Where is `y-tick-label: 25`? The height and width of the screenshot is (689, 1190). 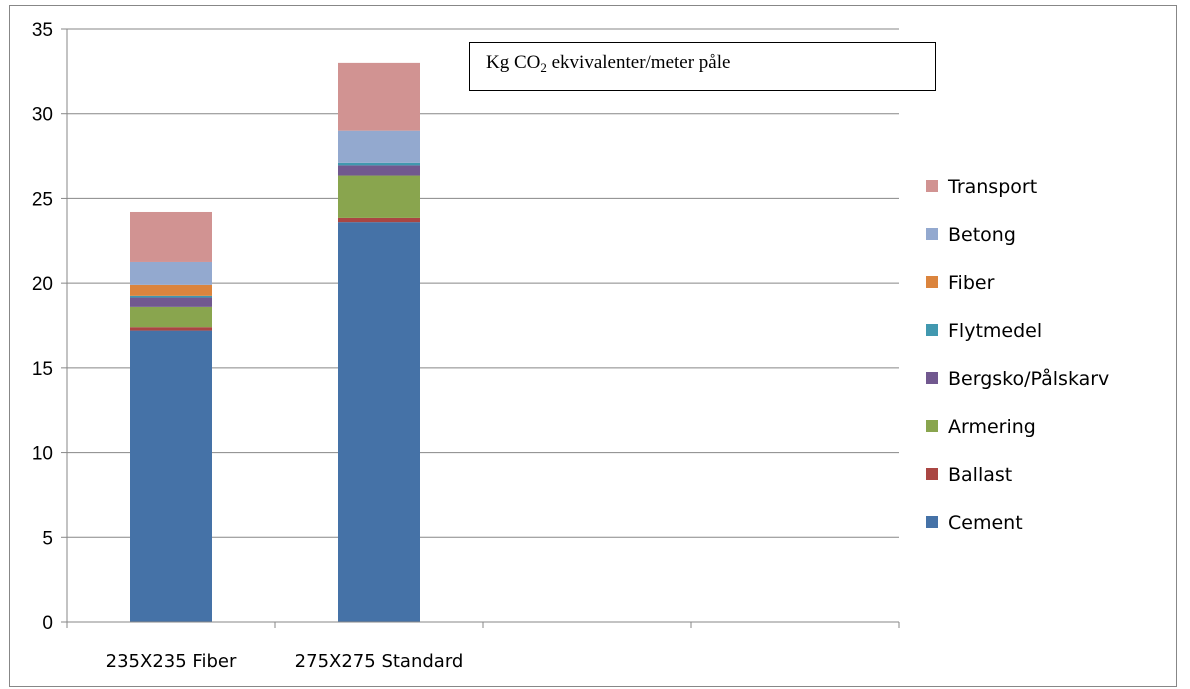
y-tick-label: 25 is located at coordinates (42, 199).